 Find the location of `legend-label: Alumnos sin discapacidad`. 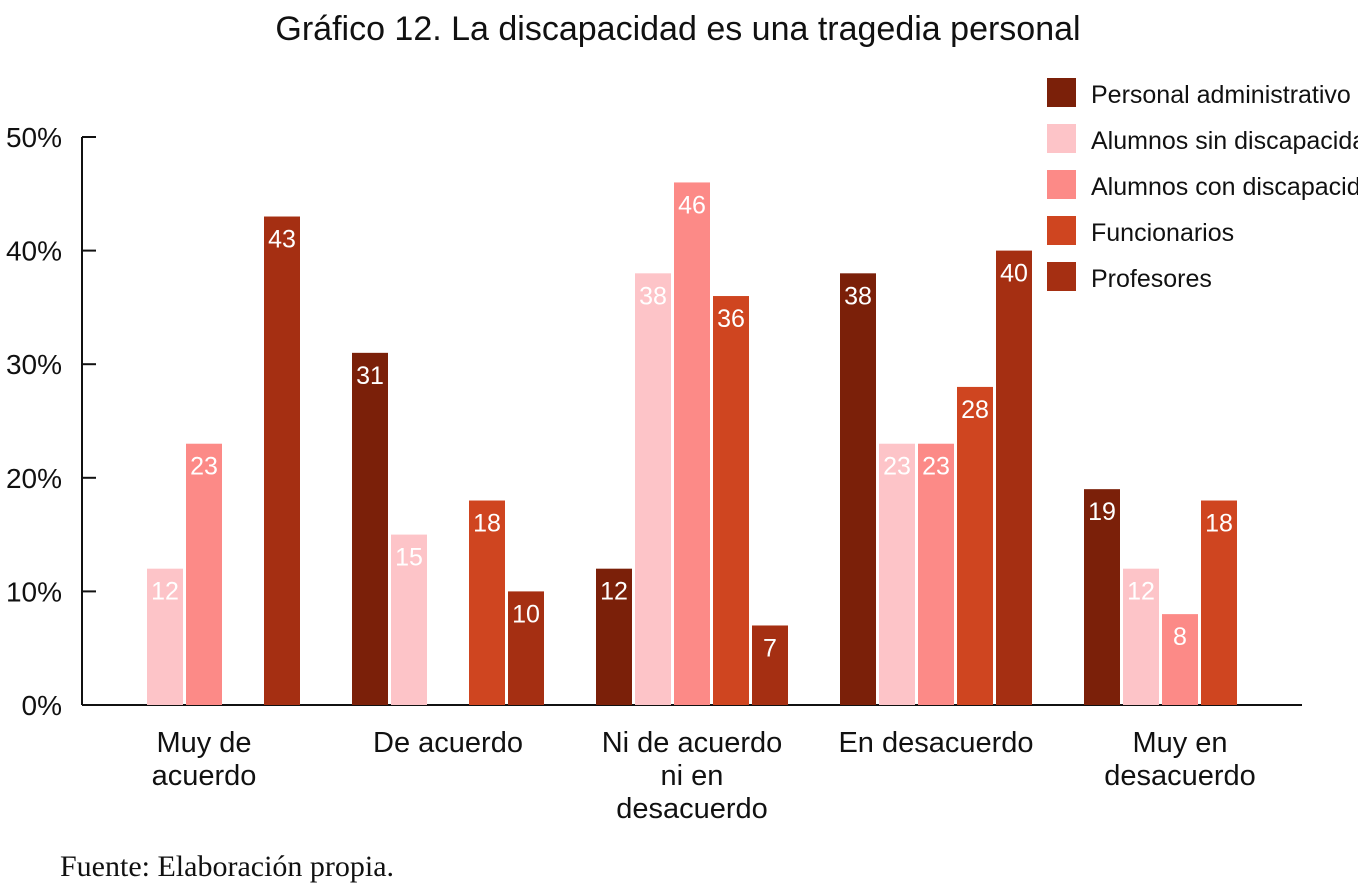

legend-label: Alumnos sin discapacidad is located at coordinates (1224, 141).